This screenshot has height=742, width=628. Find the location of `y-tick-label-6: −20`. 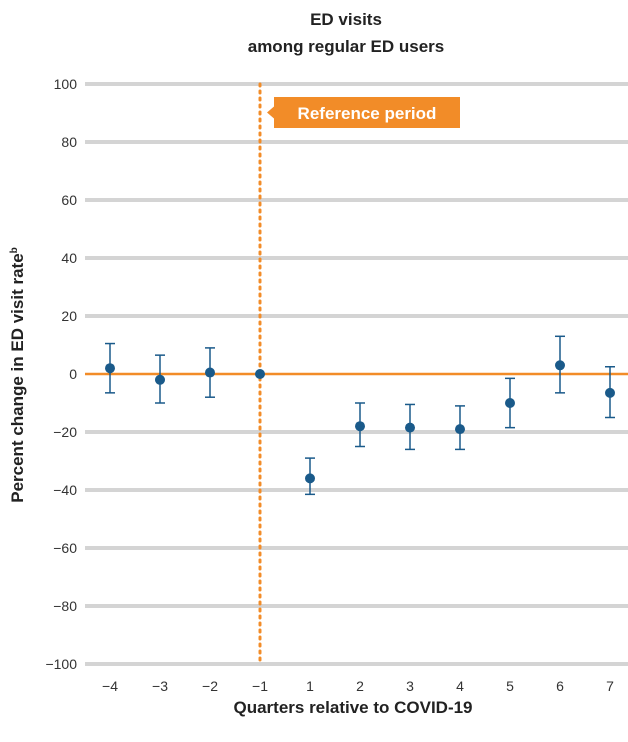

y-tick-label-6: −20 is located at coordinates (65, 432).